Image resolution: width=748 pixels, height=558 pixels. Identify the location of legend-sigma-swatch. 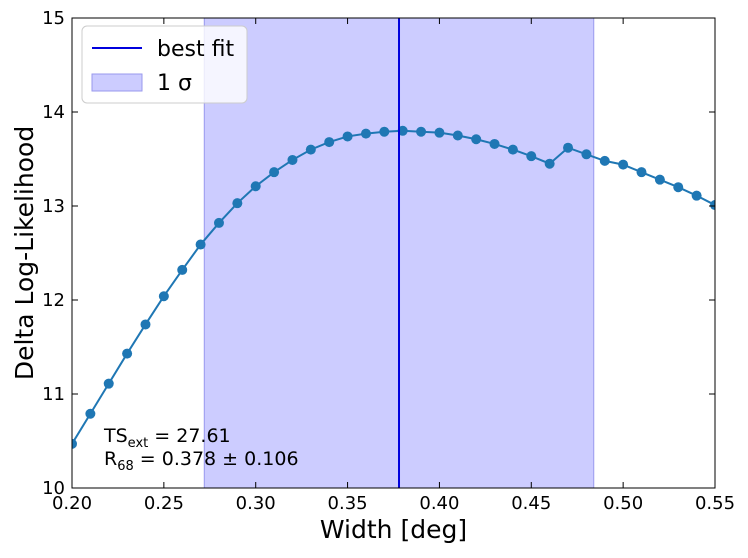
(117, 82).